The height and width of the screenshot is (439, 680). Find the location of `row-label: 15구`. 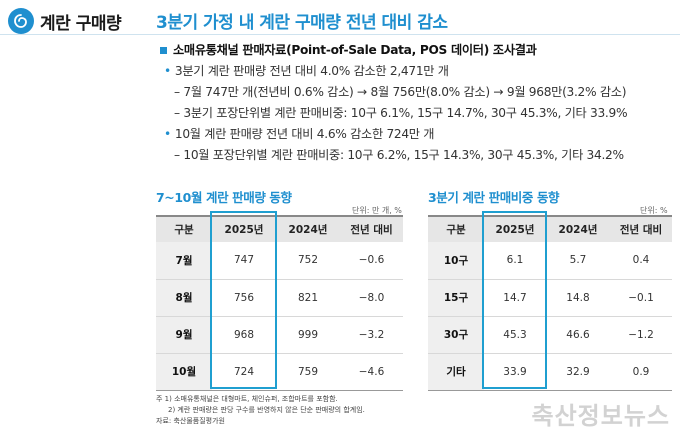

row-label: 15구 is located at coordinates (456, 298).